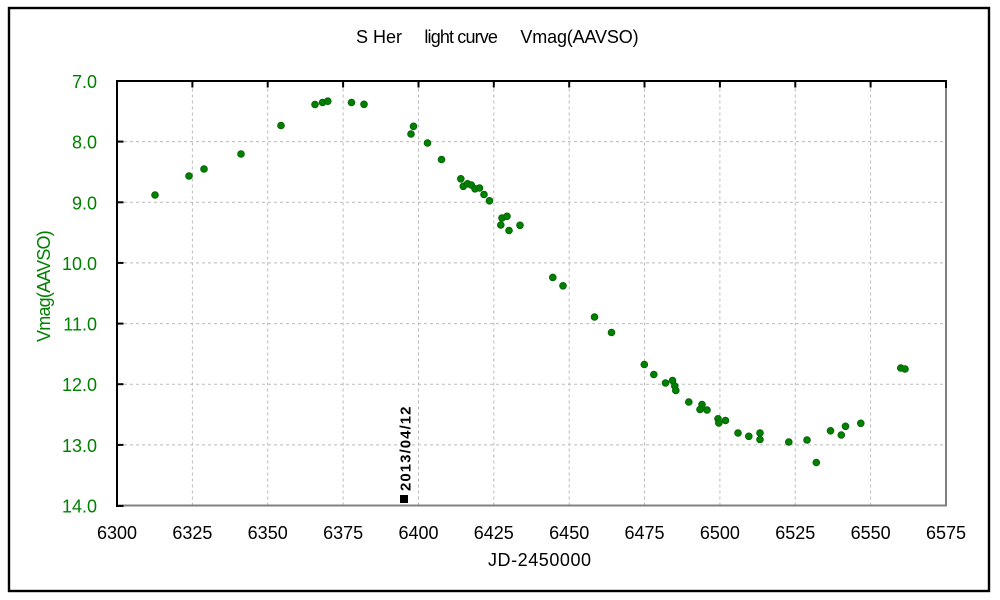 The image size is (1000, 600). What do you see at coordinates (268, 533) in the screenshot?
I see `svg-text: 6350` at bounding box center [268, 533].